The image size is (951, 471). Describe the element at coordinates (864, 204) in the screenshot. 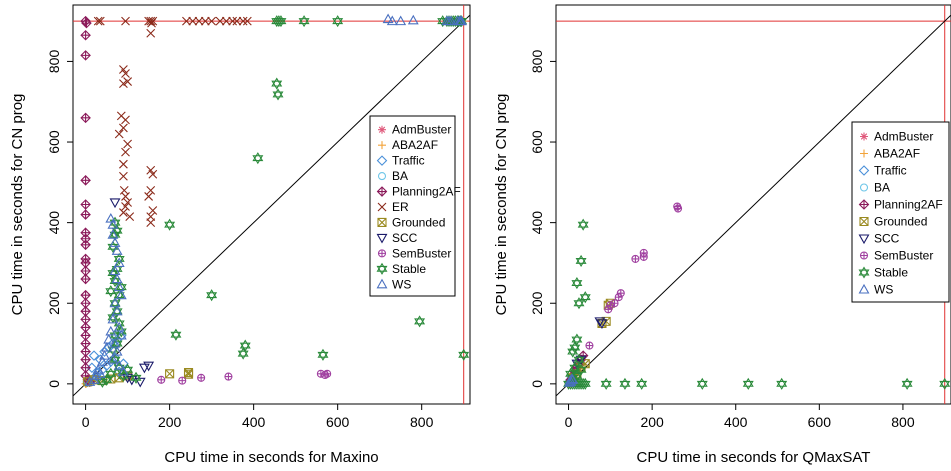

I see `legend-marker-planning2af` at that location.